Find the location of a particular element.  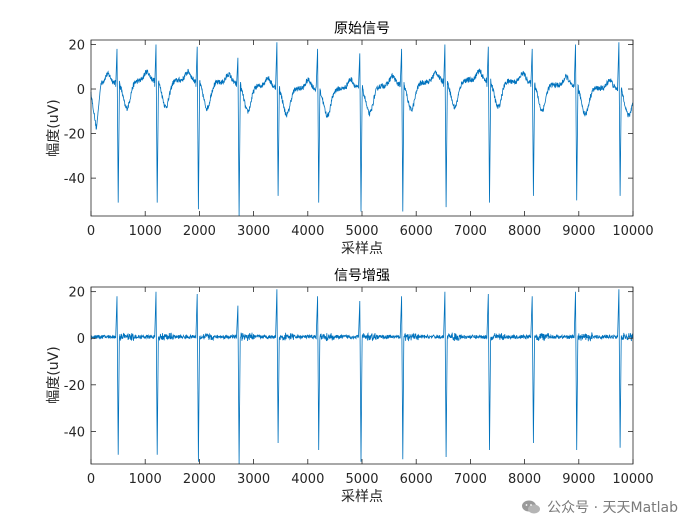

watermark: 公众号 · 天天Matlab is located at coordinates (599, 507).